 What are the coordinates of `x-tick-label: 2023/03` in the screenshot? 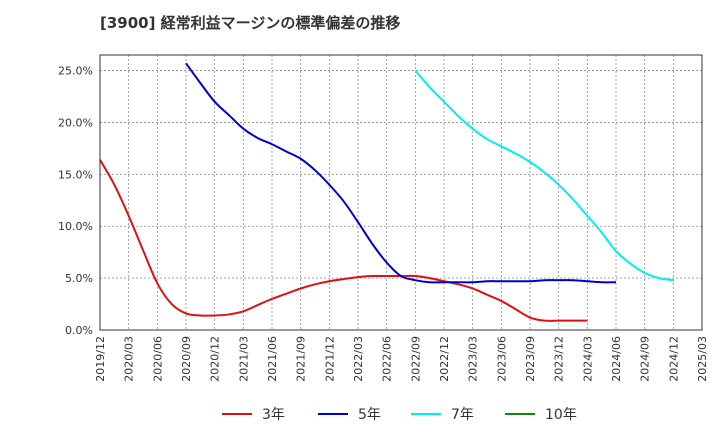 It's located at (473, 359).